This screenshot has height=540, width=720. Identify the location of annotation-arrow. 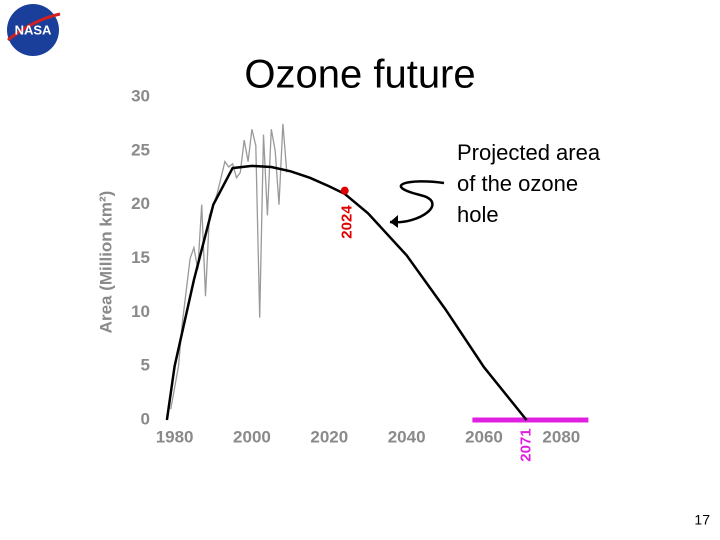
(417, 202).